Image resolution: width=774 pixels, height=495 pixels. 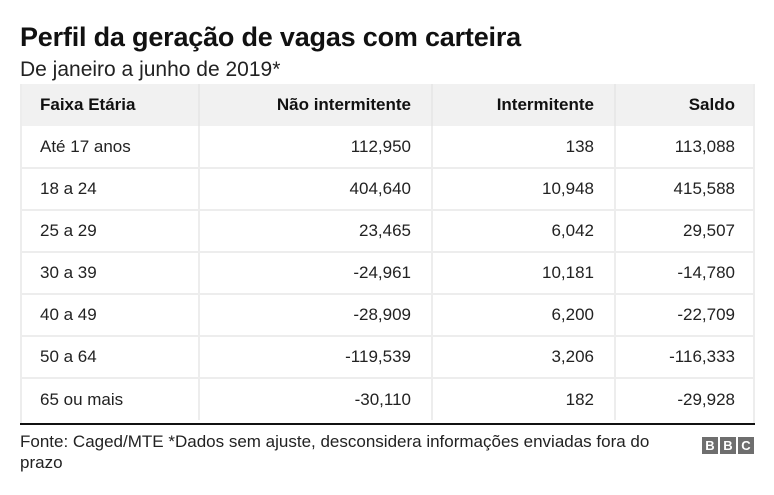 What do you see at coordinates (110, 315) in the screenshot?
I see `cell-age-group: 40 a 49` at bounding box center [110, 315].